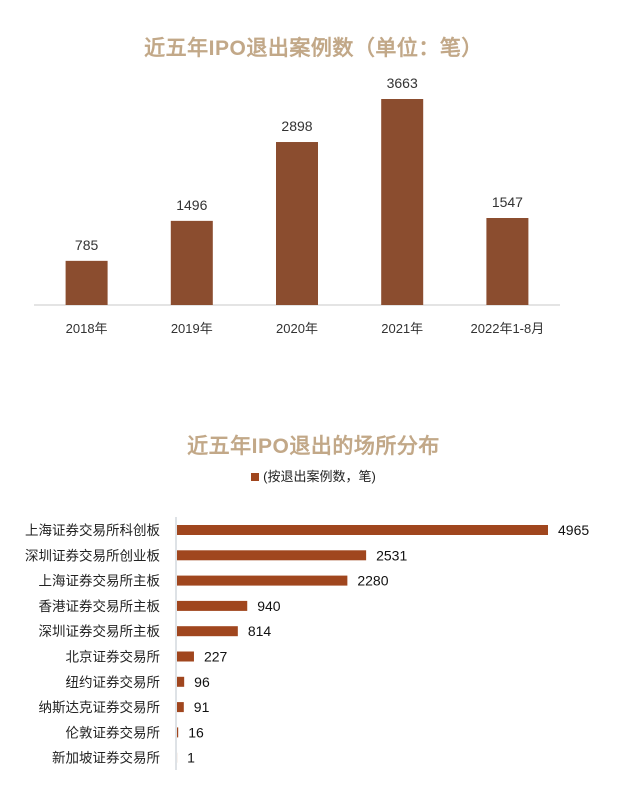  Describe the element at coordinates (260, 631) in the screenshot. I see `data-label: 814` at that location.